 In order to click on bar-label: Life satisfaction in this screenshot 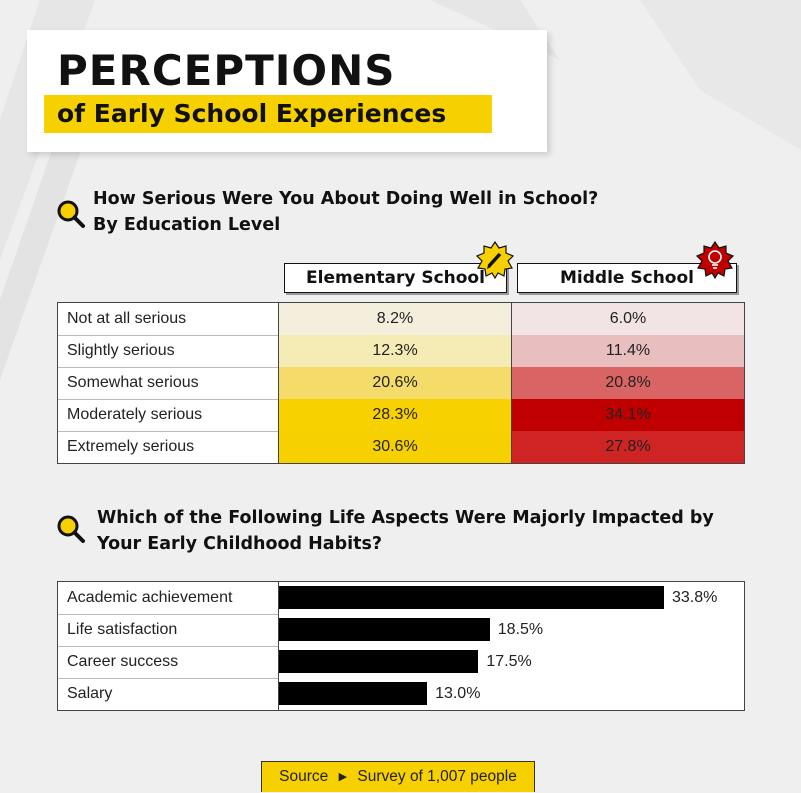, I will do `click(122, 629)`.